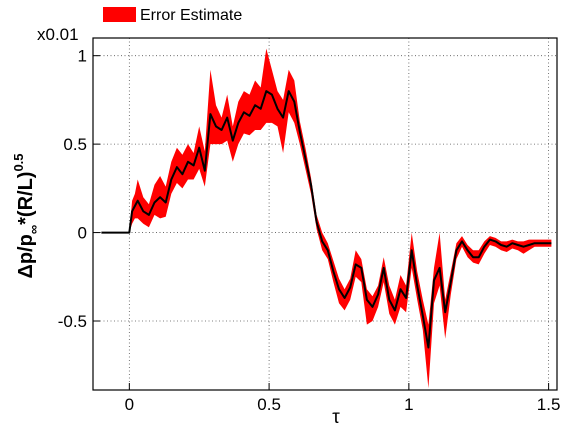 The height and width of the screenshot is (433, 577). I want to click on x-tick-label-2: 1, so click(408, 404).